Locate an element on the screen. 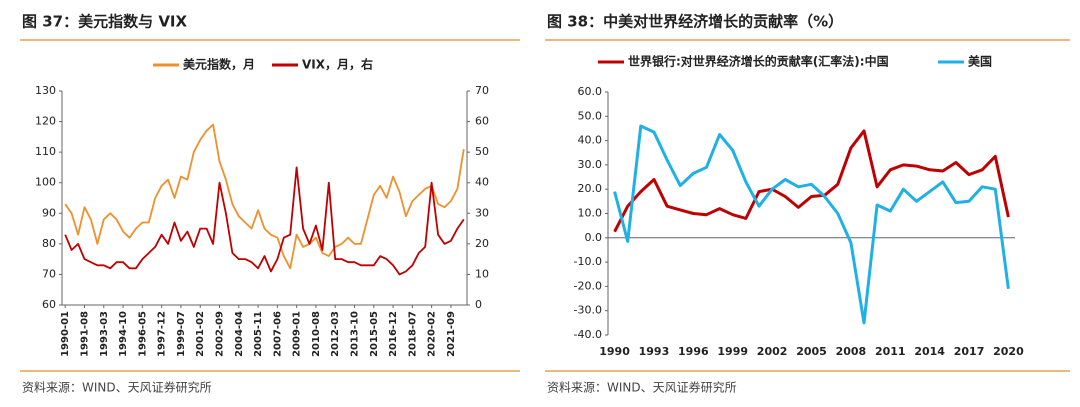 The width and height of the screenshot is (1080, 407). y2-tick-label: 50 is located at coordinates (482, 151).